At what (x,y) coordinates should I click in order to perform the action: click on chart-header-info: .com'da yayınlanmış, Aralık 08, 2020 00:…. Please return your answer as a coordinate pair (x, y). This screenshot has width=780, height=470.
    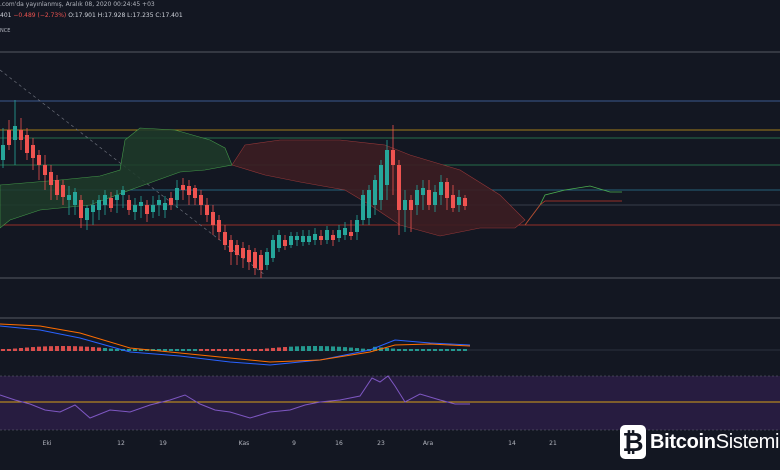
    Looking at the image, I should click on (77, 4).